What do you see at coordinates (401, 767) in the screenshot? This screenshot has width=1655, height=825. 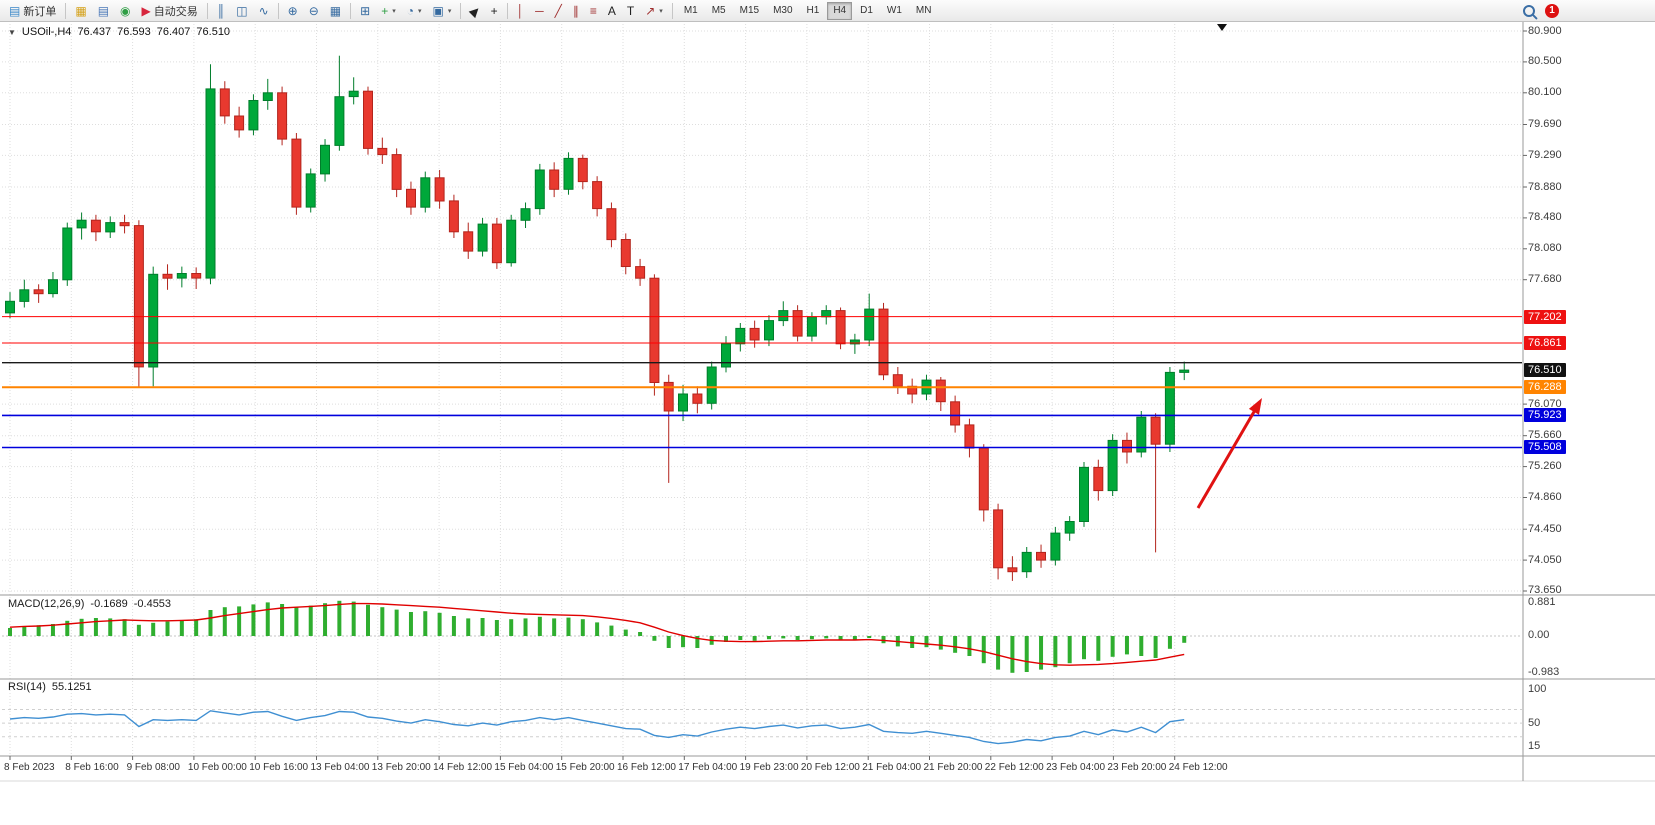 I see `time-axis-label: 13 Feb 20:00` at bounding box center [401, 767].